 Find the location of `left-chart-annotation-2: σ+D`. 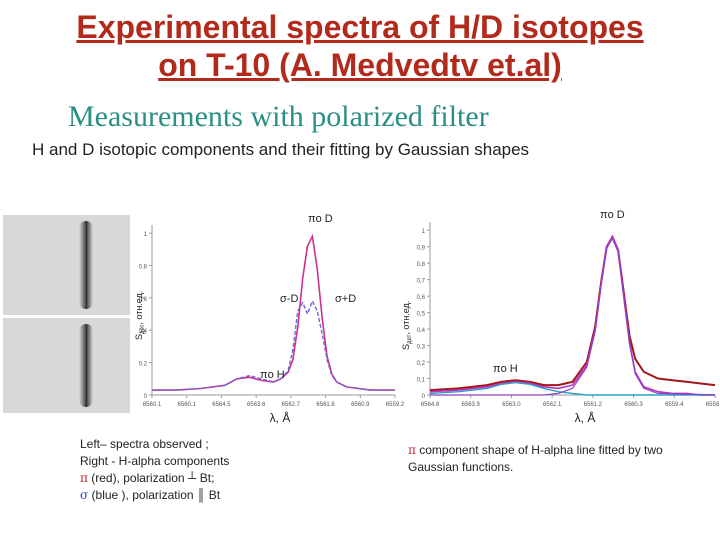

left-chart-annotation-2: σ+D is located at coordinates (345, 299).